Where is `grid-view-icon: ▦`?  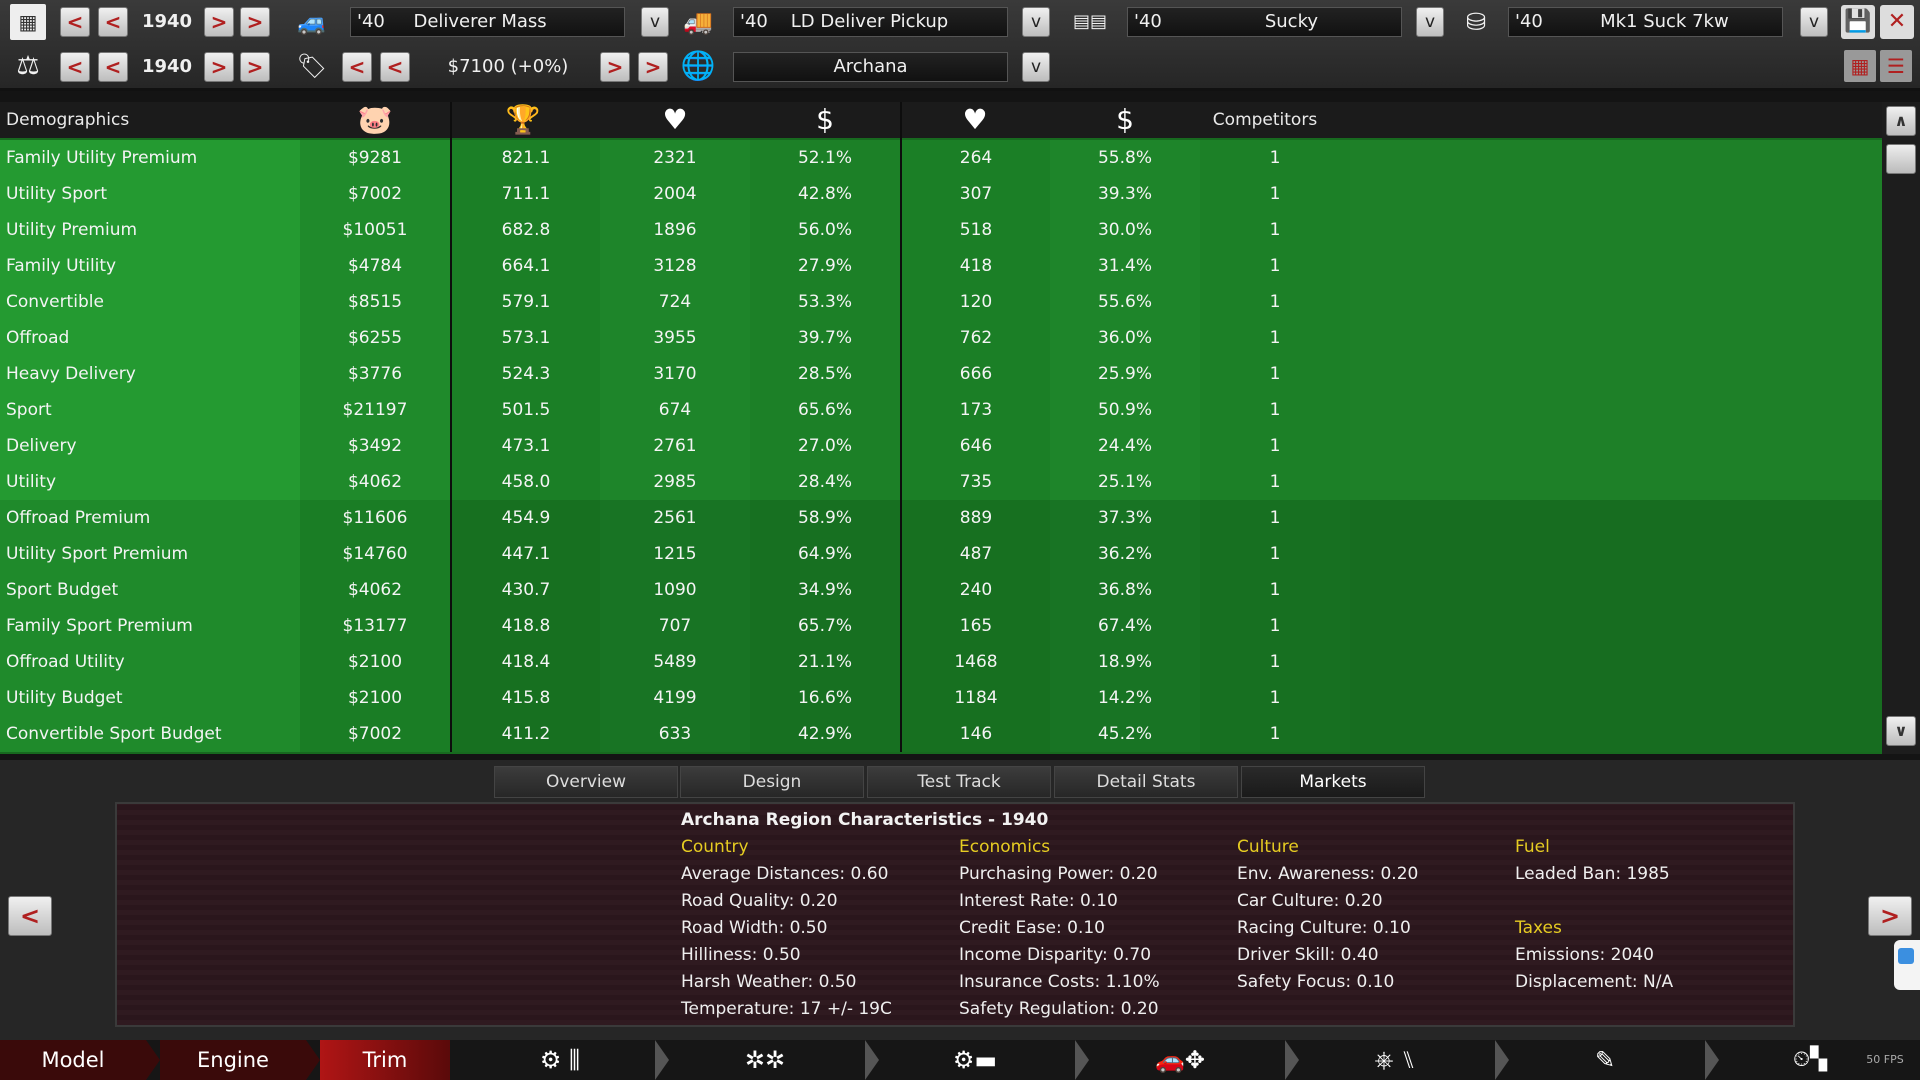
grid-view-icon: ▦ is located at coordinates (1860, 66).